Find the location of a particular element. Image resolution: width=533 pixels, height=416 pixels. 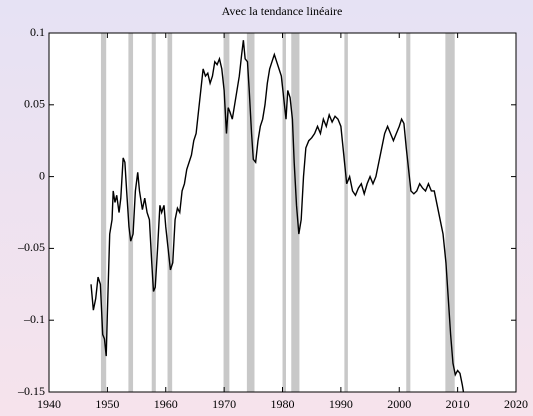

x-tick-label: 1990 is located at coordinates (341, 404).